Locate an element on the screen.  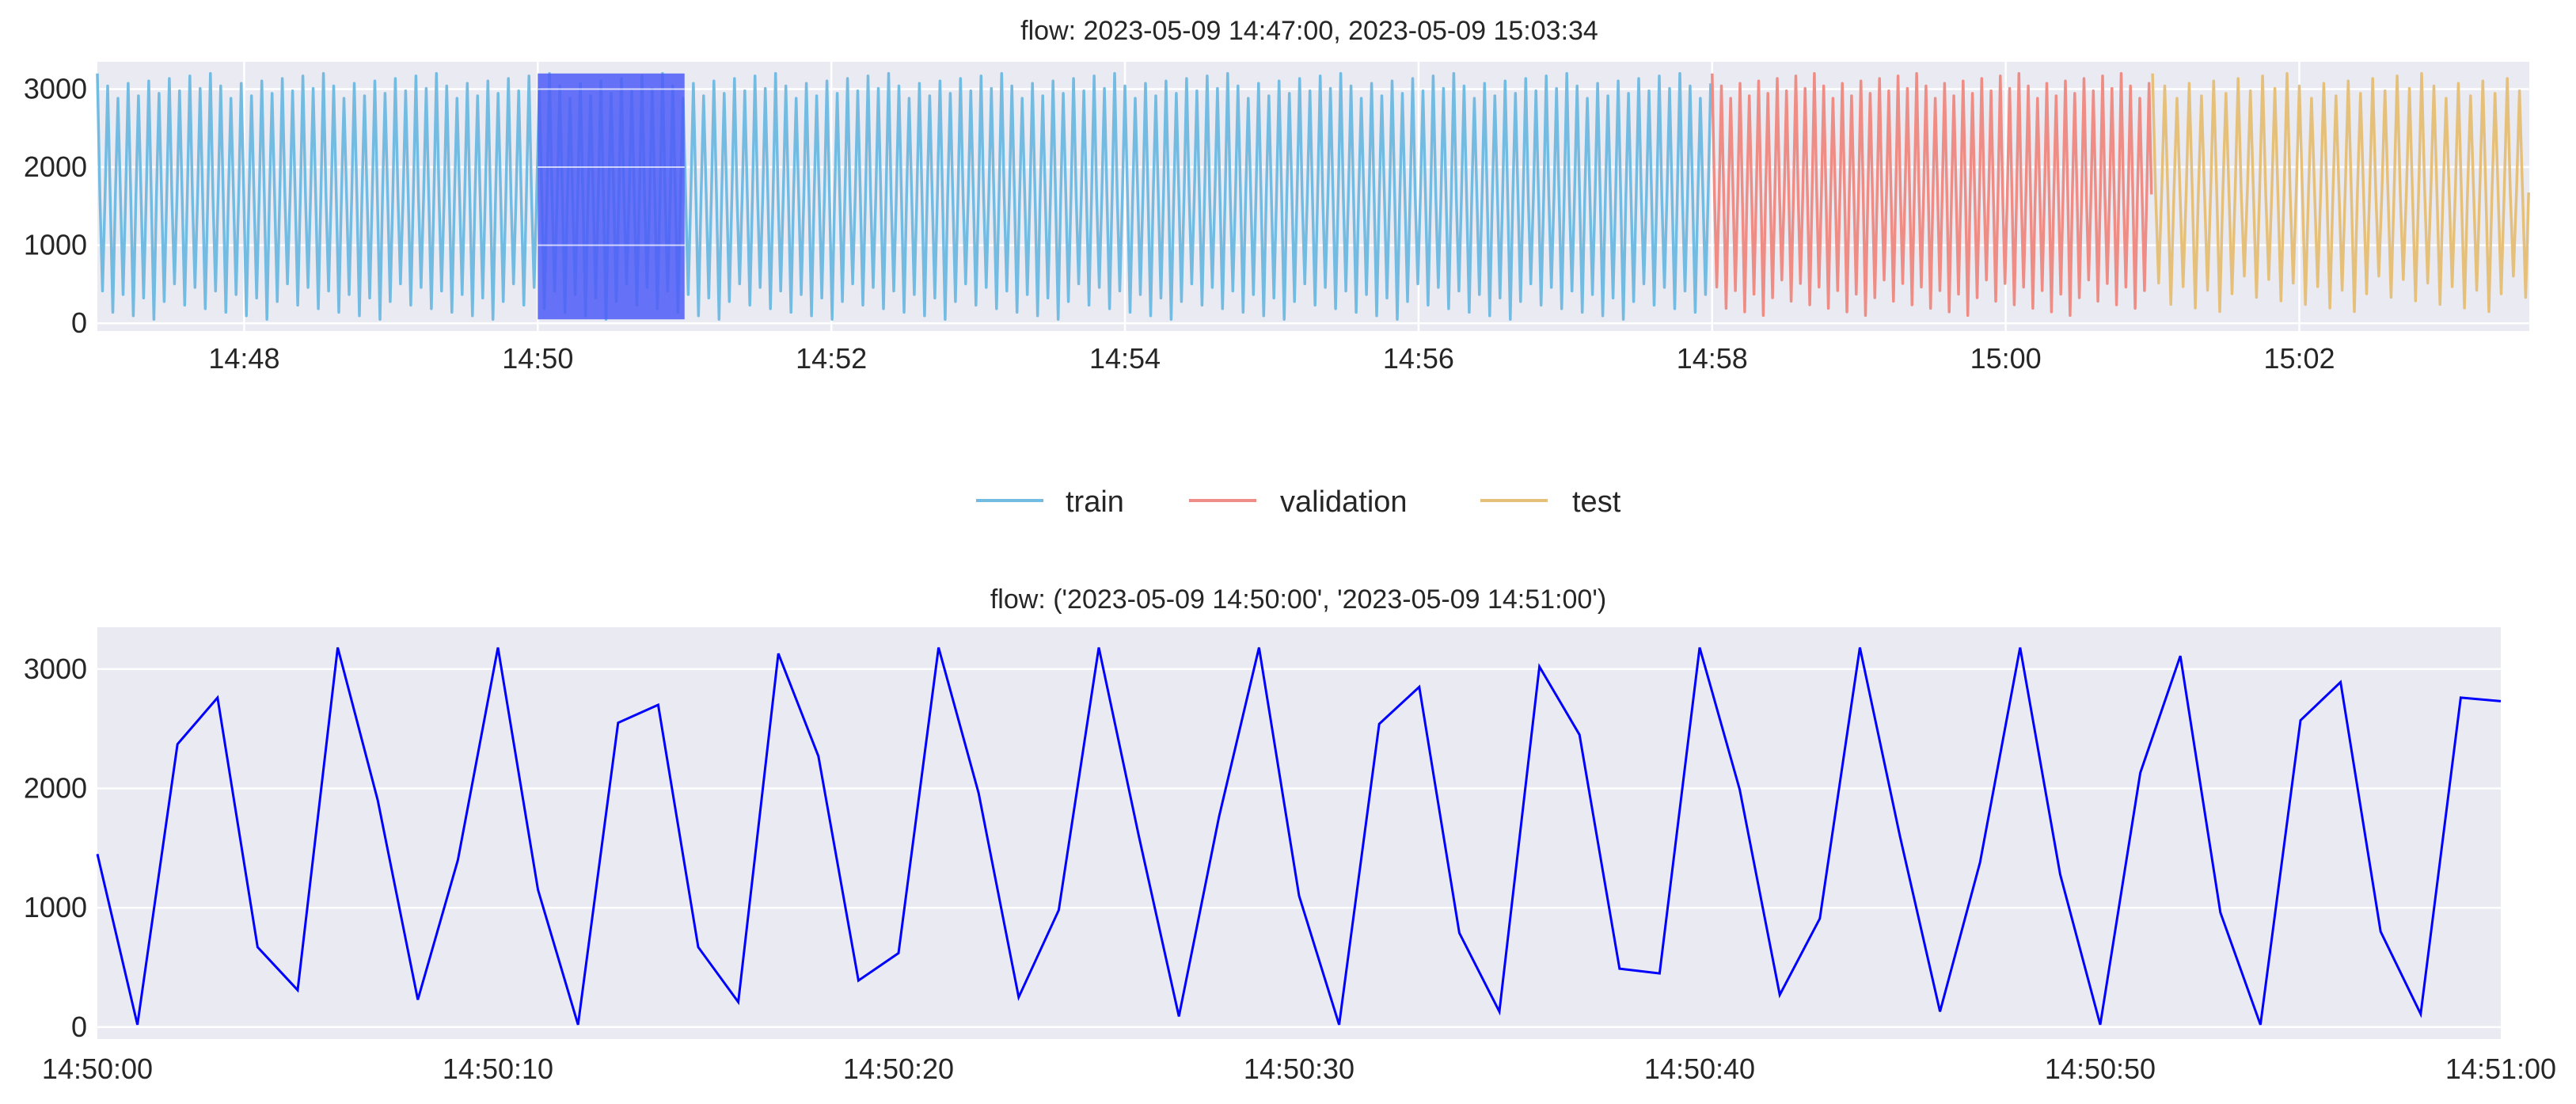
bottom-ytick-label: 3000 is located at coordinates (56, 669).